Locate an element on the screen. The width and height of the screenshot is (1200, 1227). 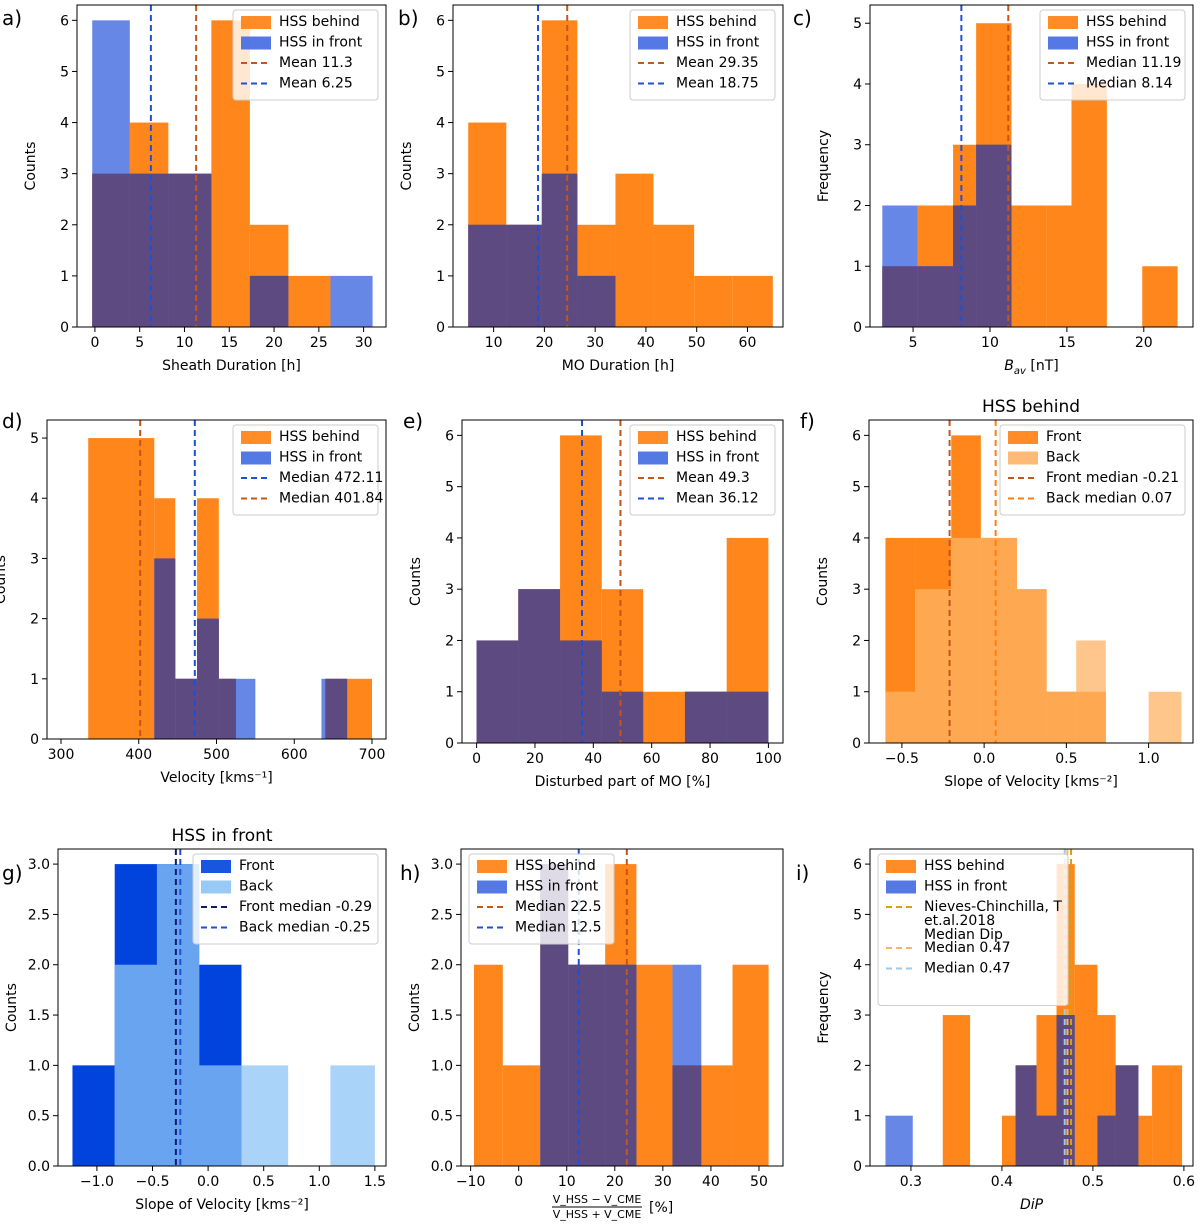
y-tick-label: 2.5 is located at coordinates (442, 915).